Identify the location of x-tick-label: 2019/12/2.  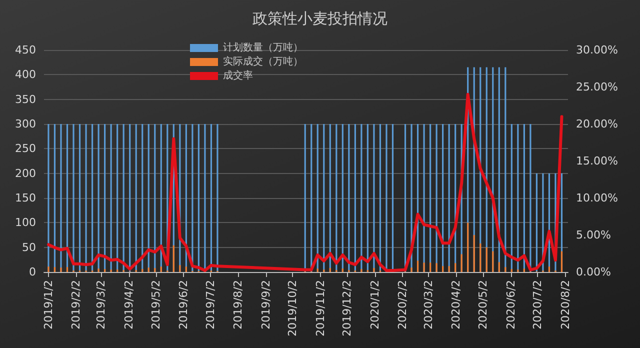
(347, 308).